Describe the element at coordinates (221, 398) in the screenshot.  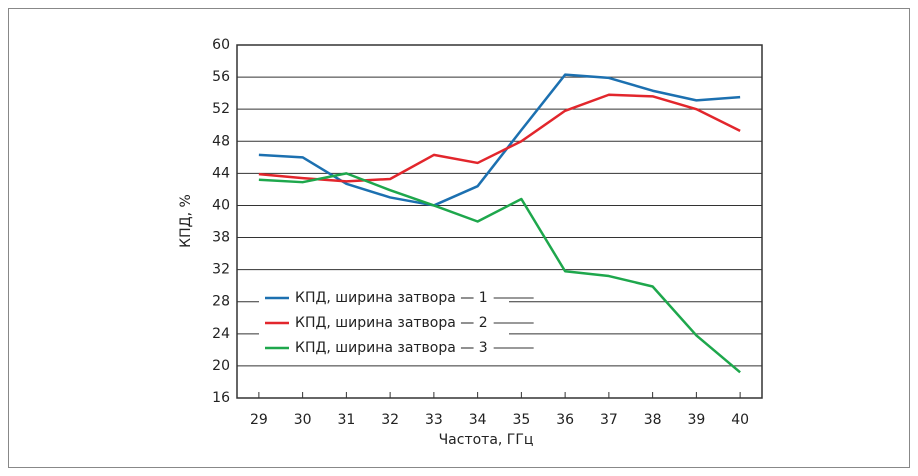
I see `y-tick-label: 16` at that location.